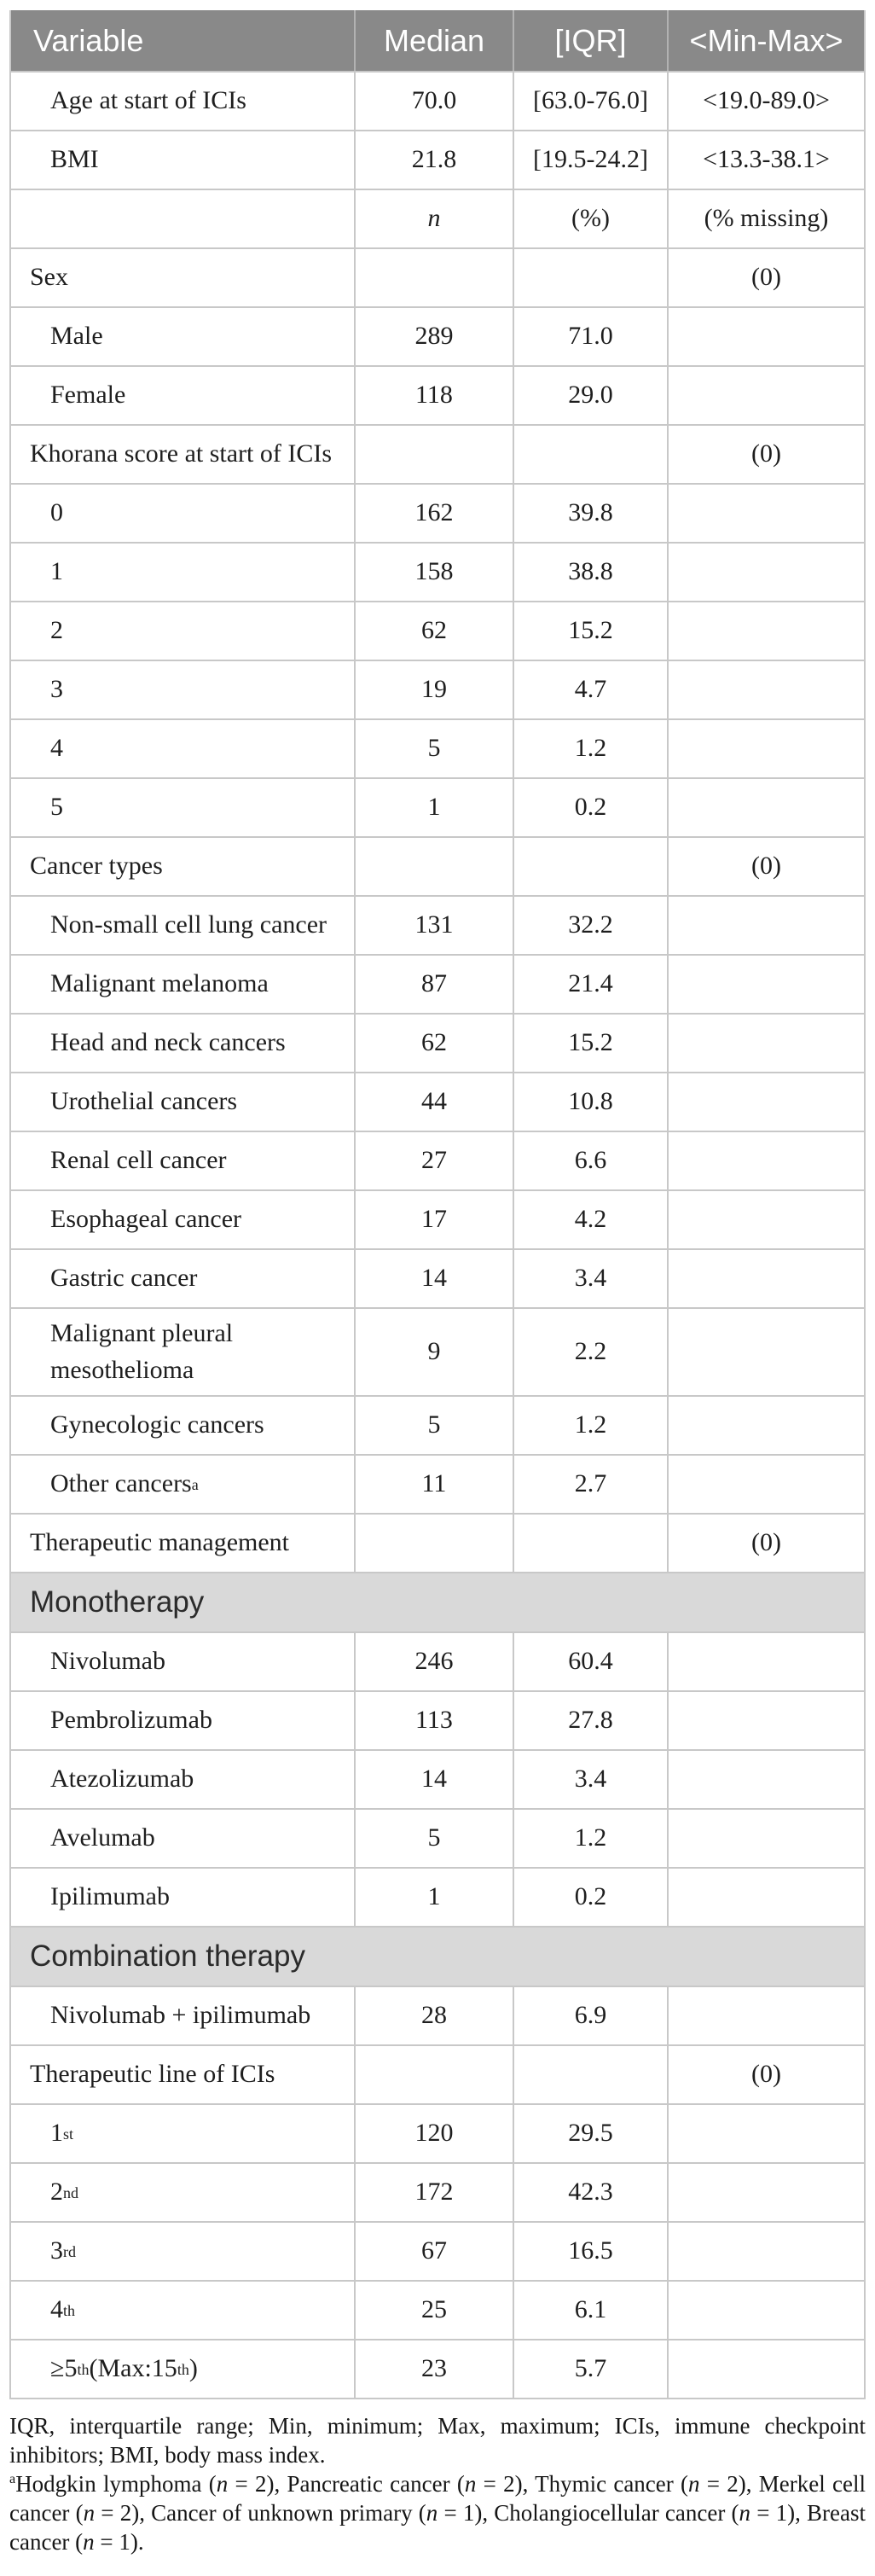 The height and width of the screenshot is (2576, 875). I want to click on table-row: Malignant pleural mesothelioma 9 2.2, so click(437, 1351).